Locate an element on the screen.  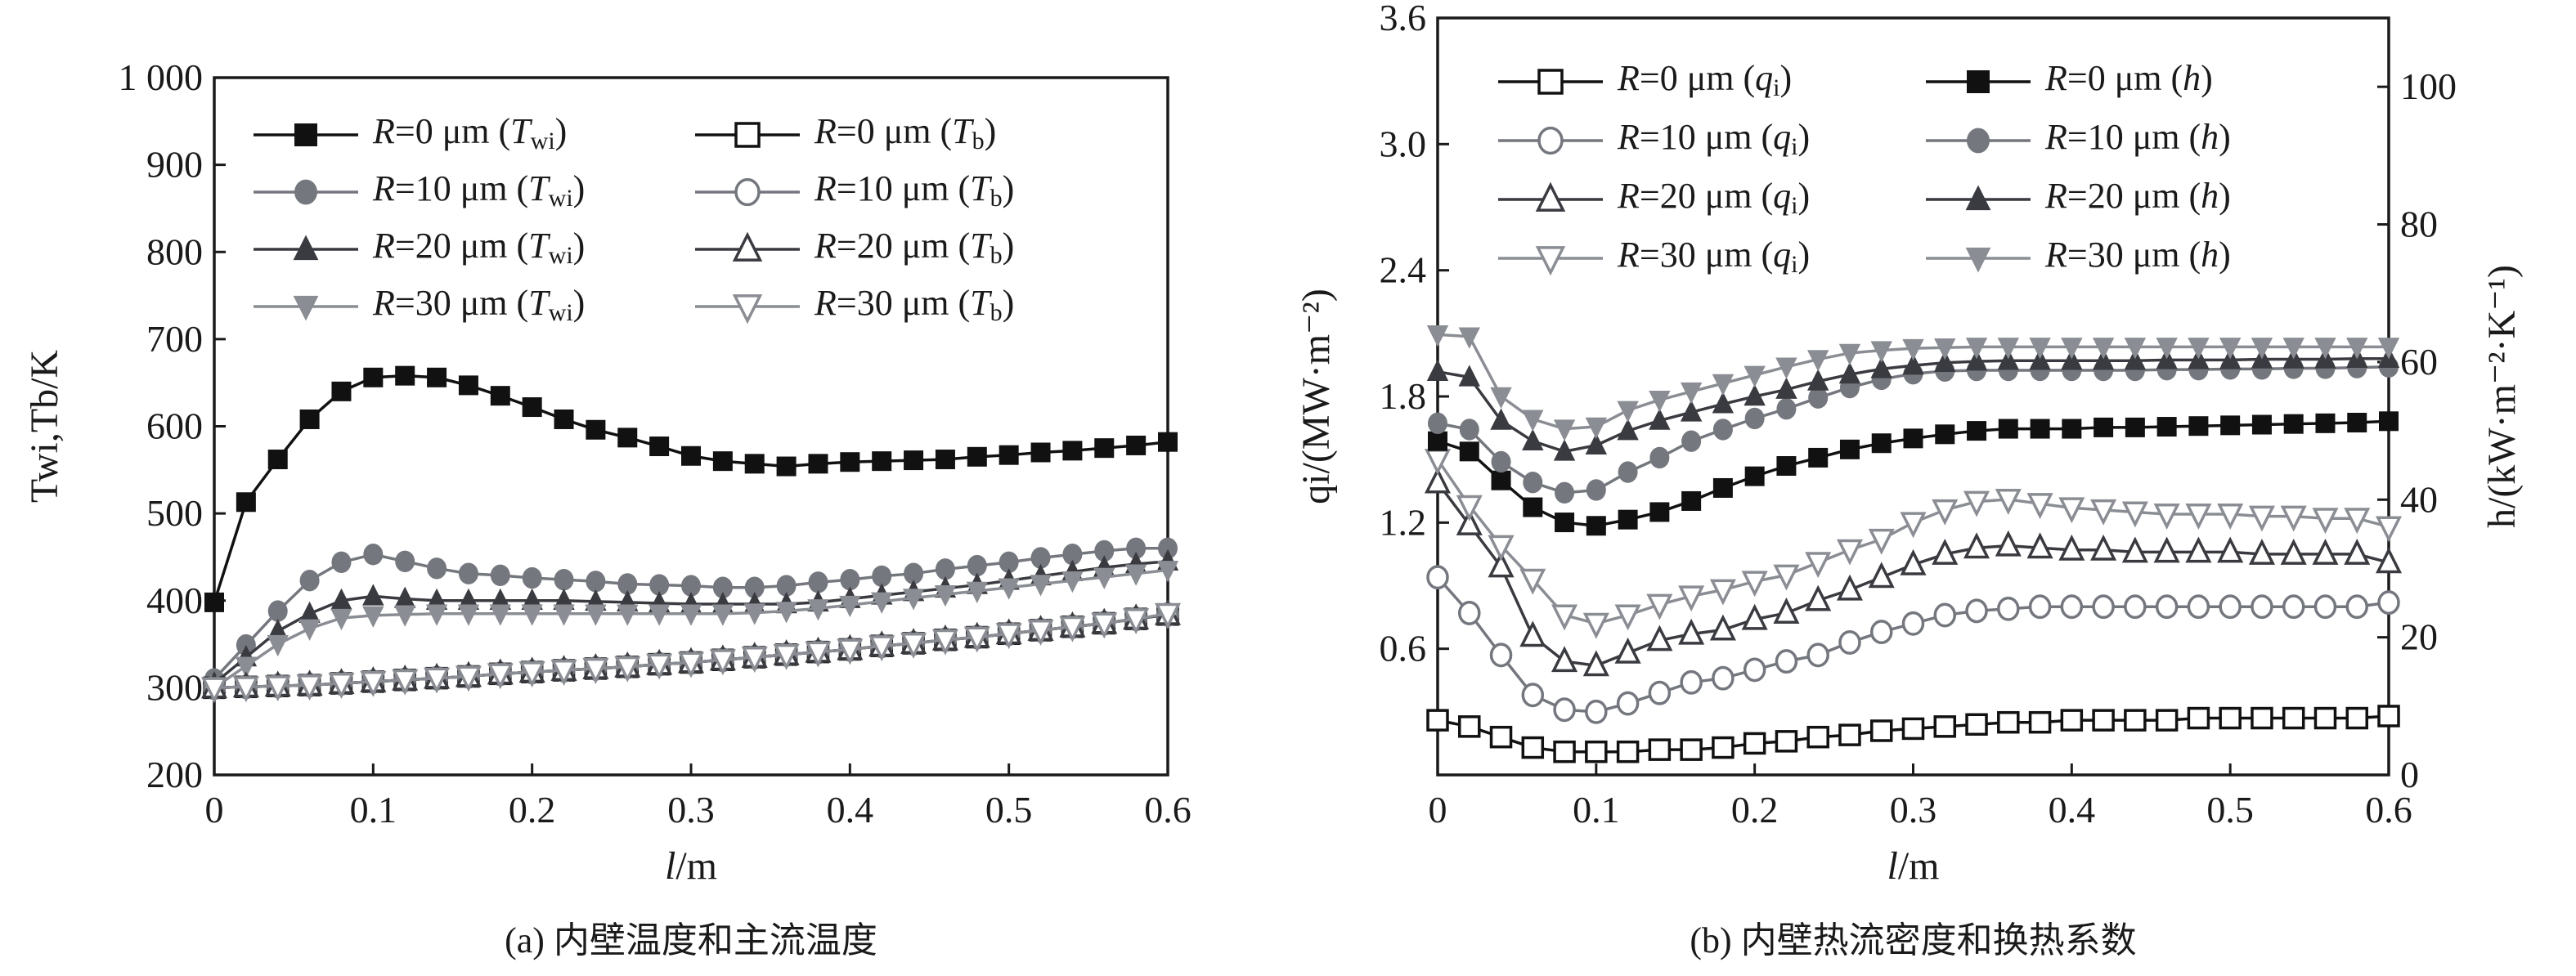
series-line is located at coordinates (1913, 542).